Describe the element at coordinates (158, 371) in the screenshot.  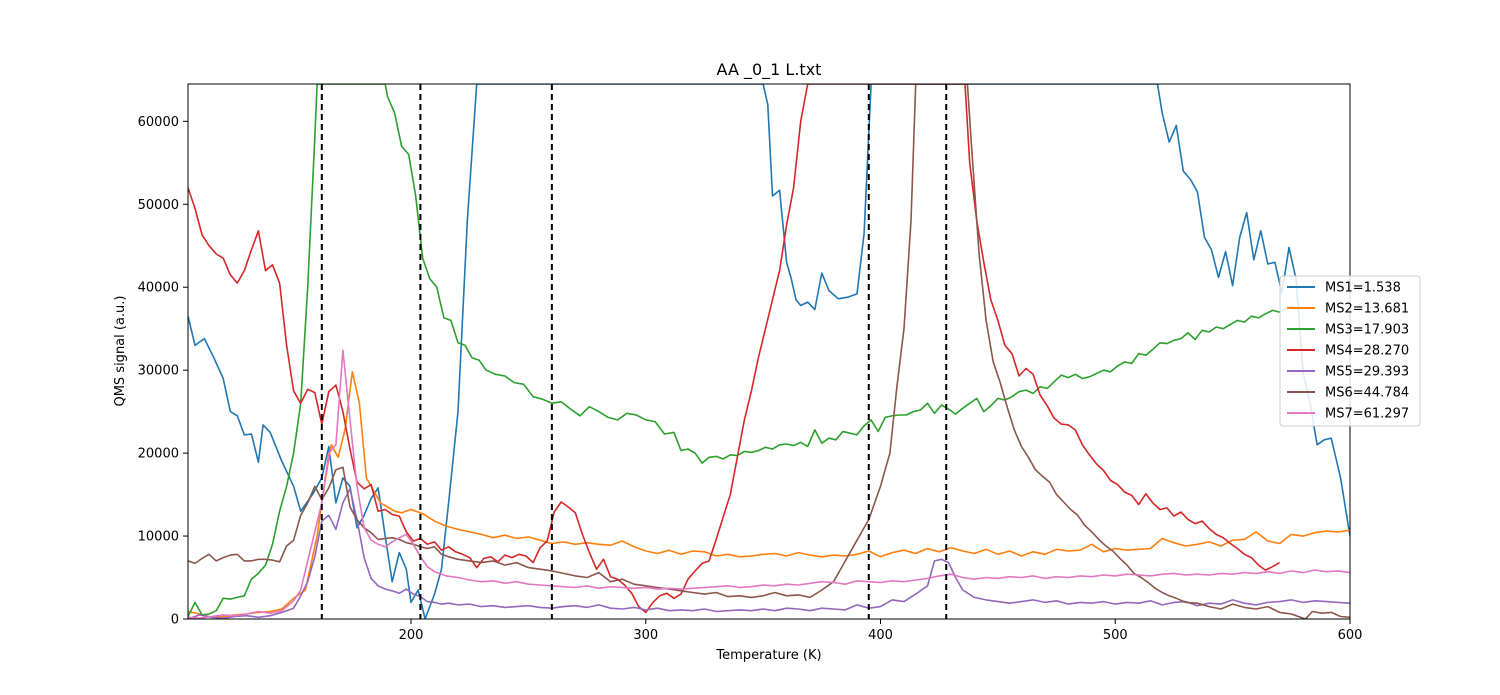
I see `y-tick-label-30000: 30000` at that location.